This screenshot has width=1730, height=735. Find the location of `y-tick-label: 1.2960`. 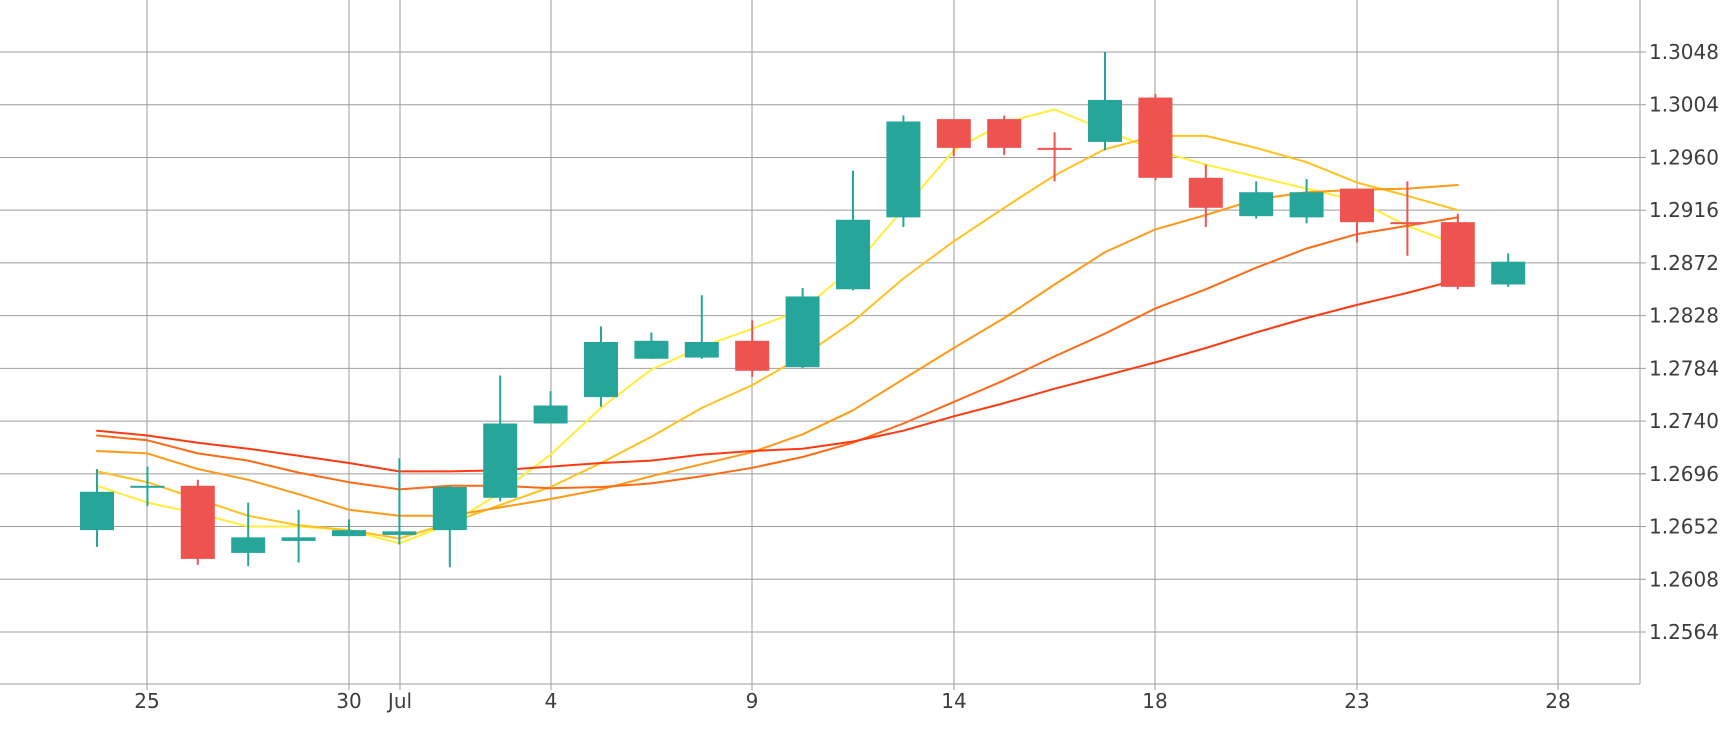

y-tick-label: 1.2960 is located at coordinates (1684, 157).